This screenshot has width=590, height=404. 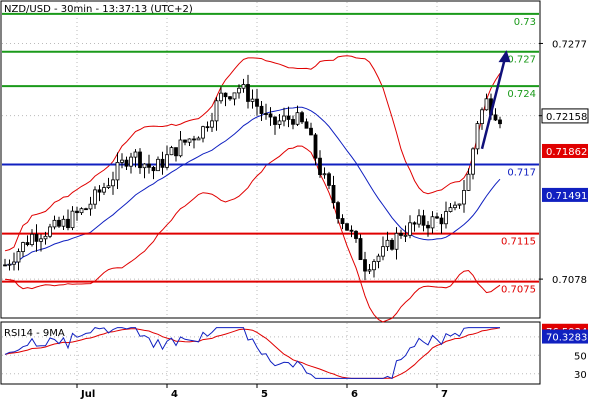 I want to click on rsi-plot-frame, so click(x=270, y=353).